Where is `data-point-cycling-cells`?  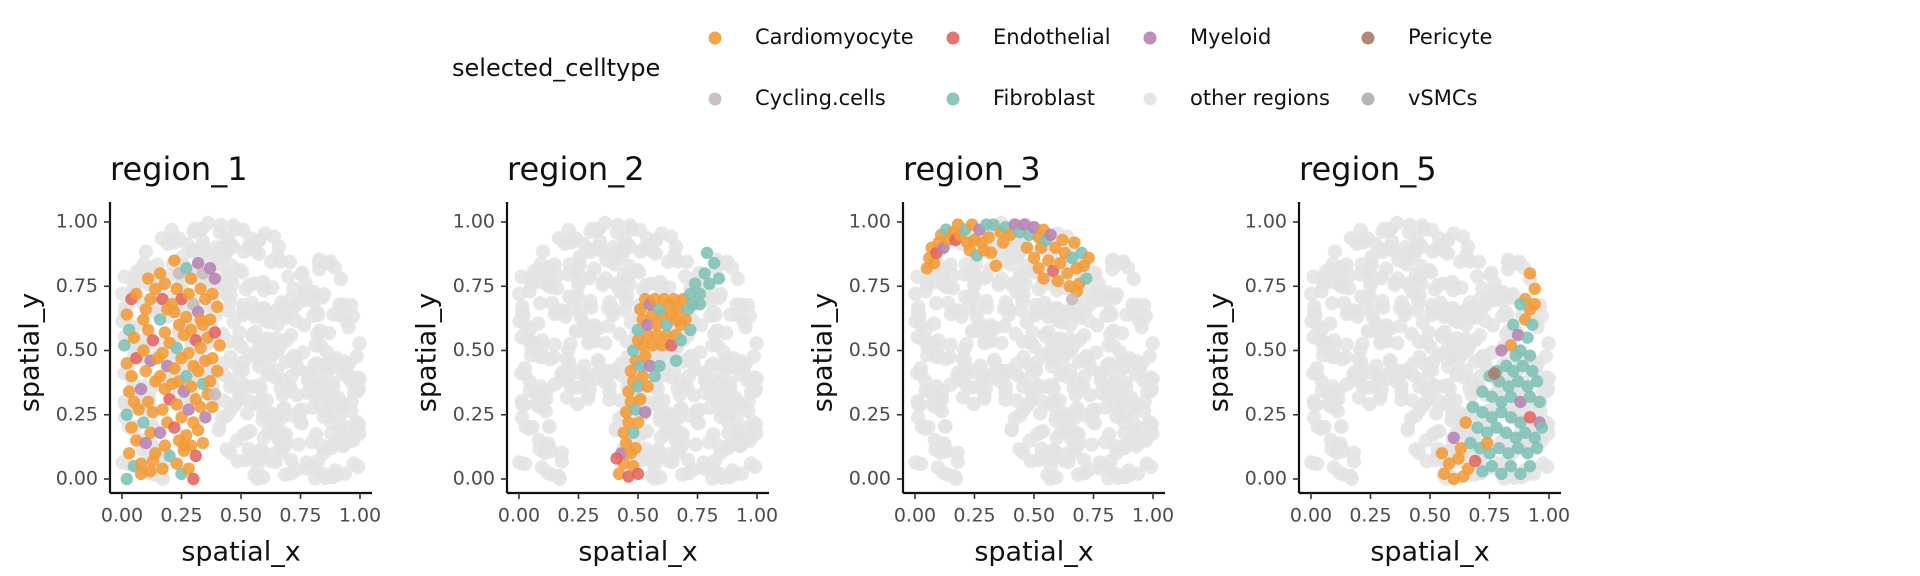
data-point-cycling-cells is located at coordinates (1072, 299).